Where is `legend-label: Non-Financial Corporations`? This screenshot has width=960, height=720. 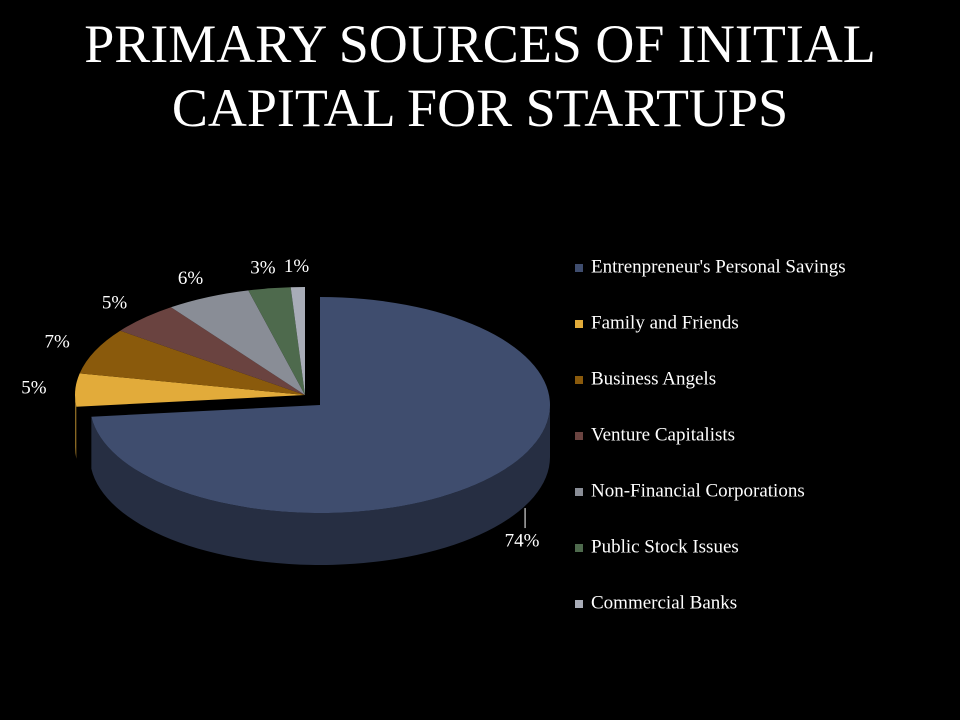
legend-label: Non-Financial Corporations is located at coordinates (698, 490).